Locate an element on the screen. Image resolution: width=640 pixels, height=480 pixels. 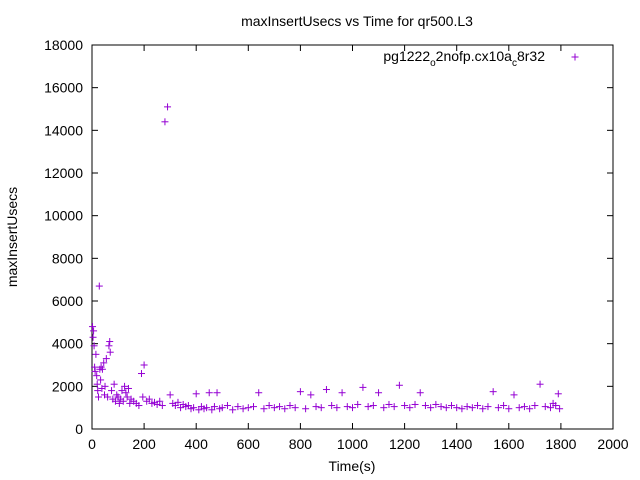
y-tick-label: 0 is located at coordinates (79, 429).